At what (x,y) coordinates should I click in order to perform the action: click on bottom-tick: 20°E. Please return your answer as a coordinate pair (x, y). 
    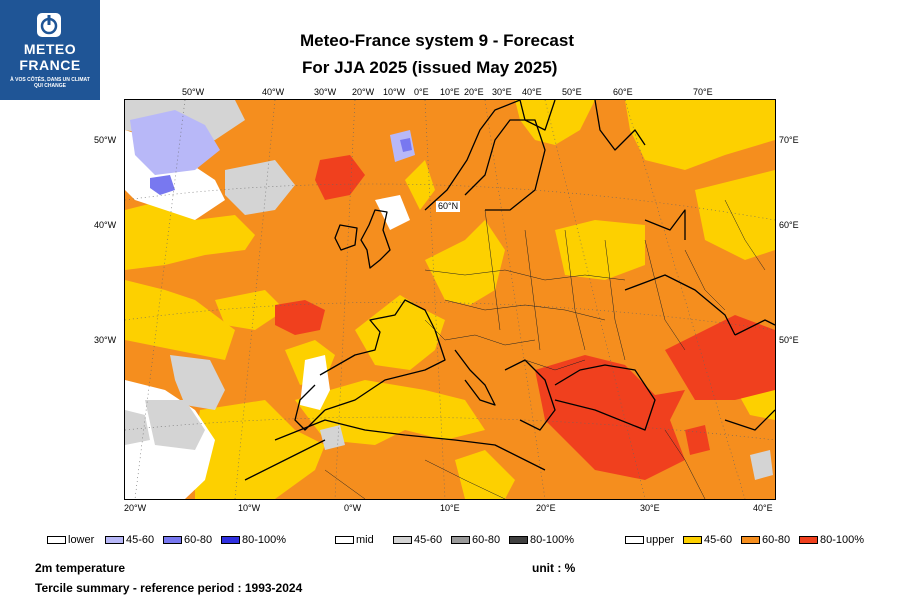
    Looking at the image, I should click on (546, 508).